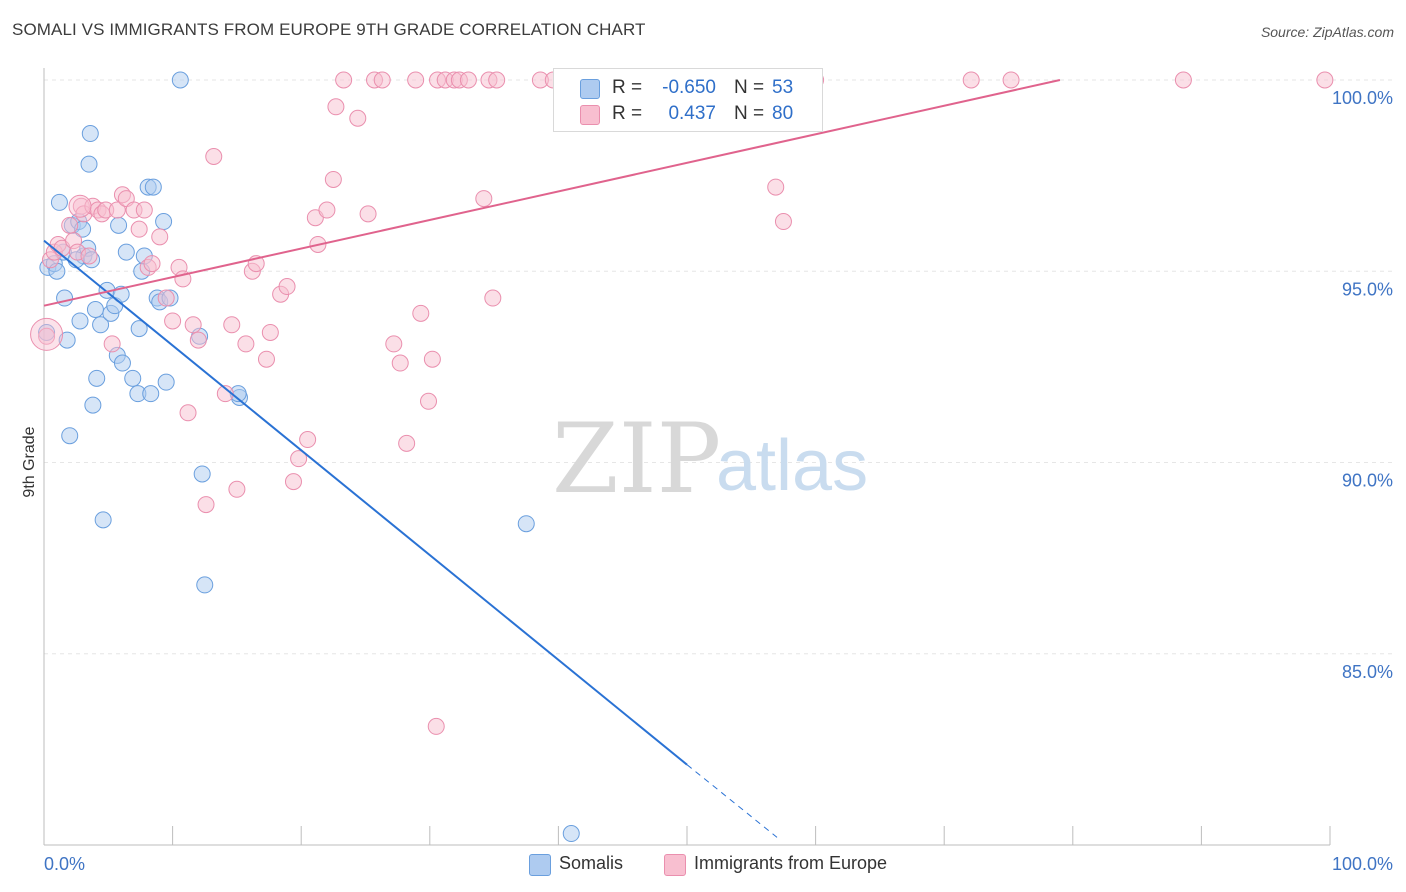  What do you see at coordinates (540, 865) in the screenshot?
I see `bottom-legend-swatch-somalis` at bounding box center [540, 865].